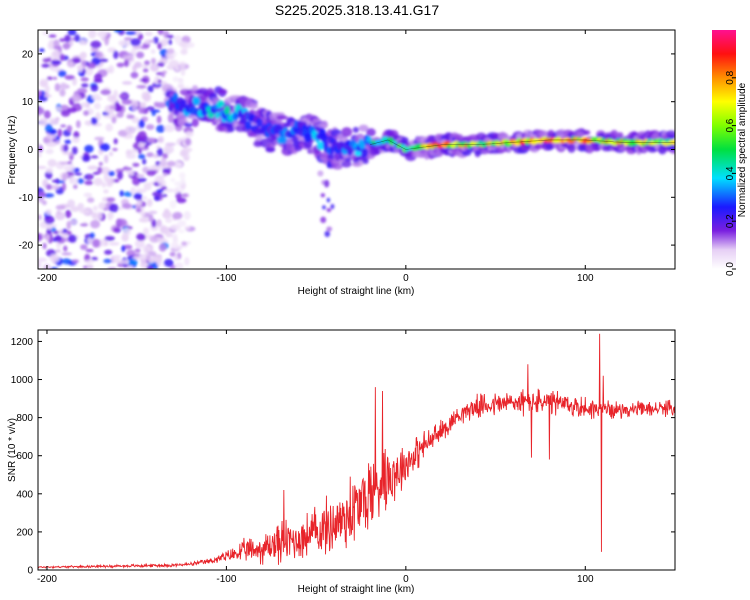  What do you see at coordinates (356, 291) in the screenshot?
I see `spectrogram-x-label: Height of straight line (km)` at bounding box center [356, 291].